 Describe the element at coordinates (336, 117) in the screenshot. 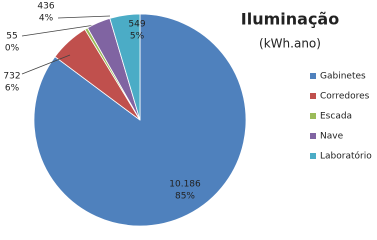

I see `legend-label: Escada` at that location.